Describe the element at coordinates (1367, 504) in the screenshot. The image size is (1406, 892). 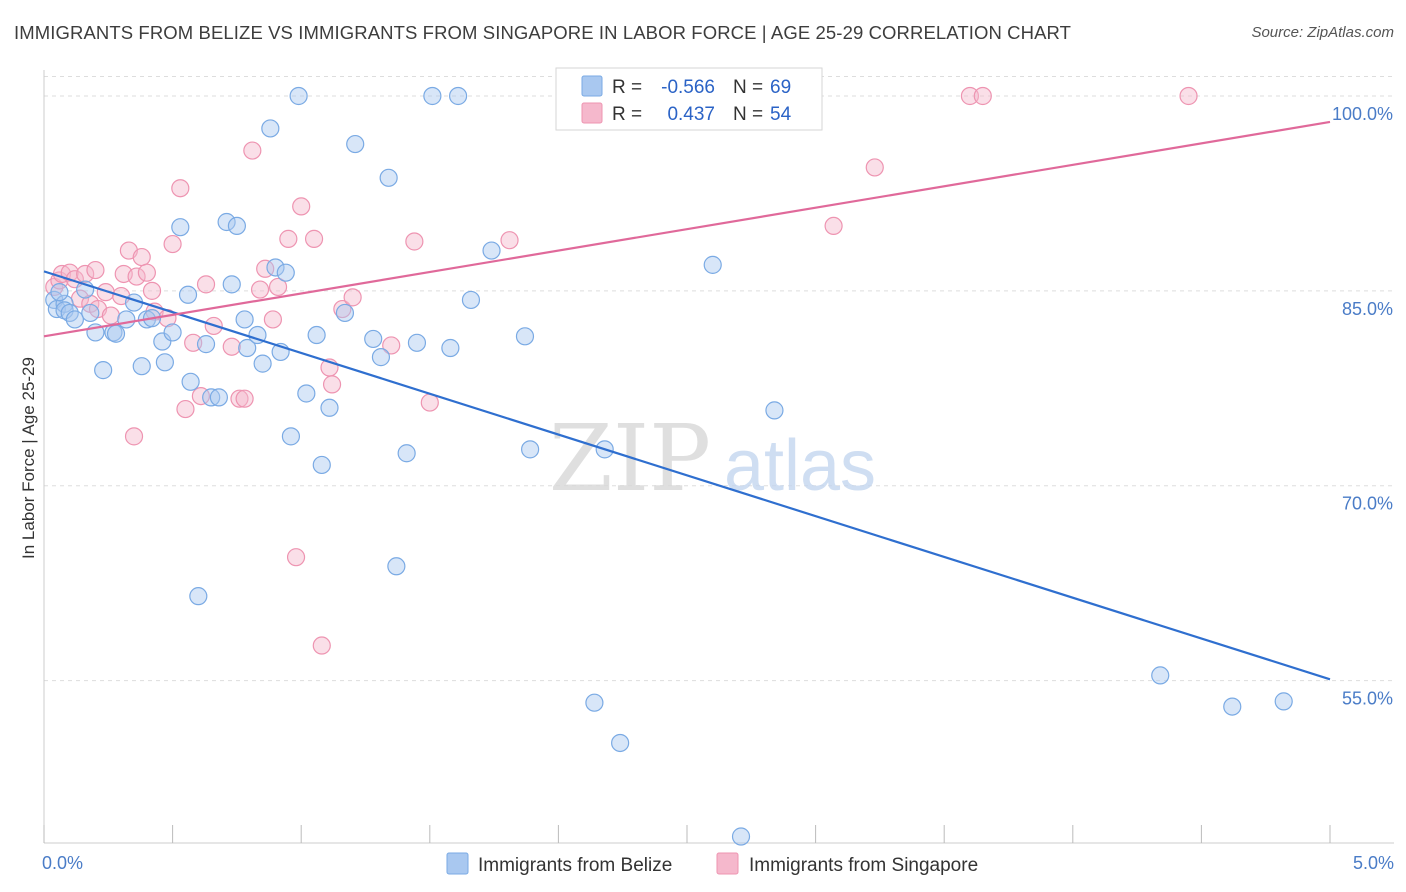
I see `y-tick-label: 70.0%` at that location.